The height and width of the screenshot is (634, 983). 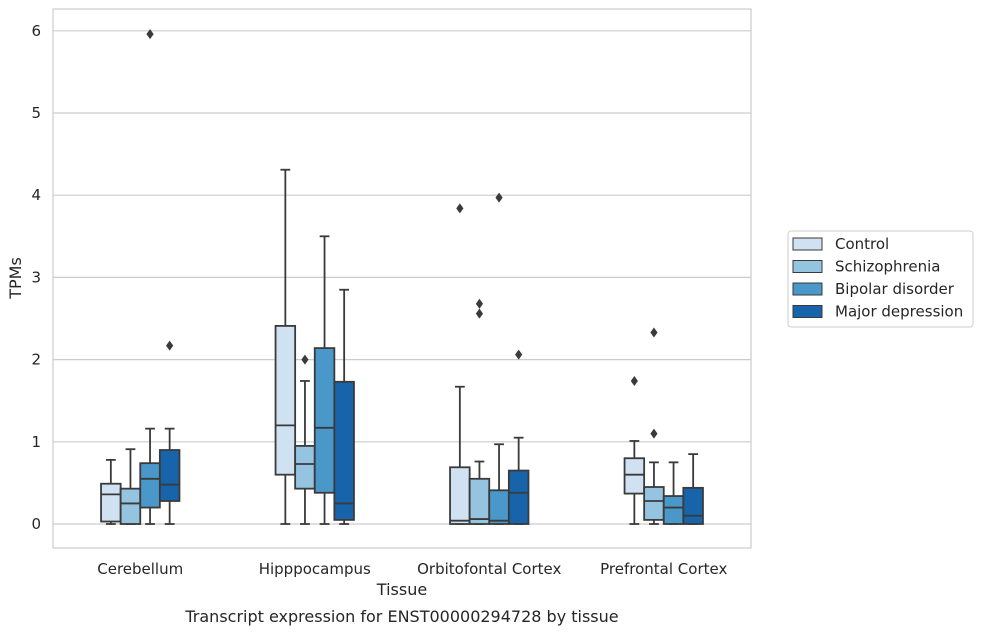 I want to click on y-tick-label: 4, so click(x=36, y=195).